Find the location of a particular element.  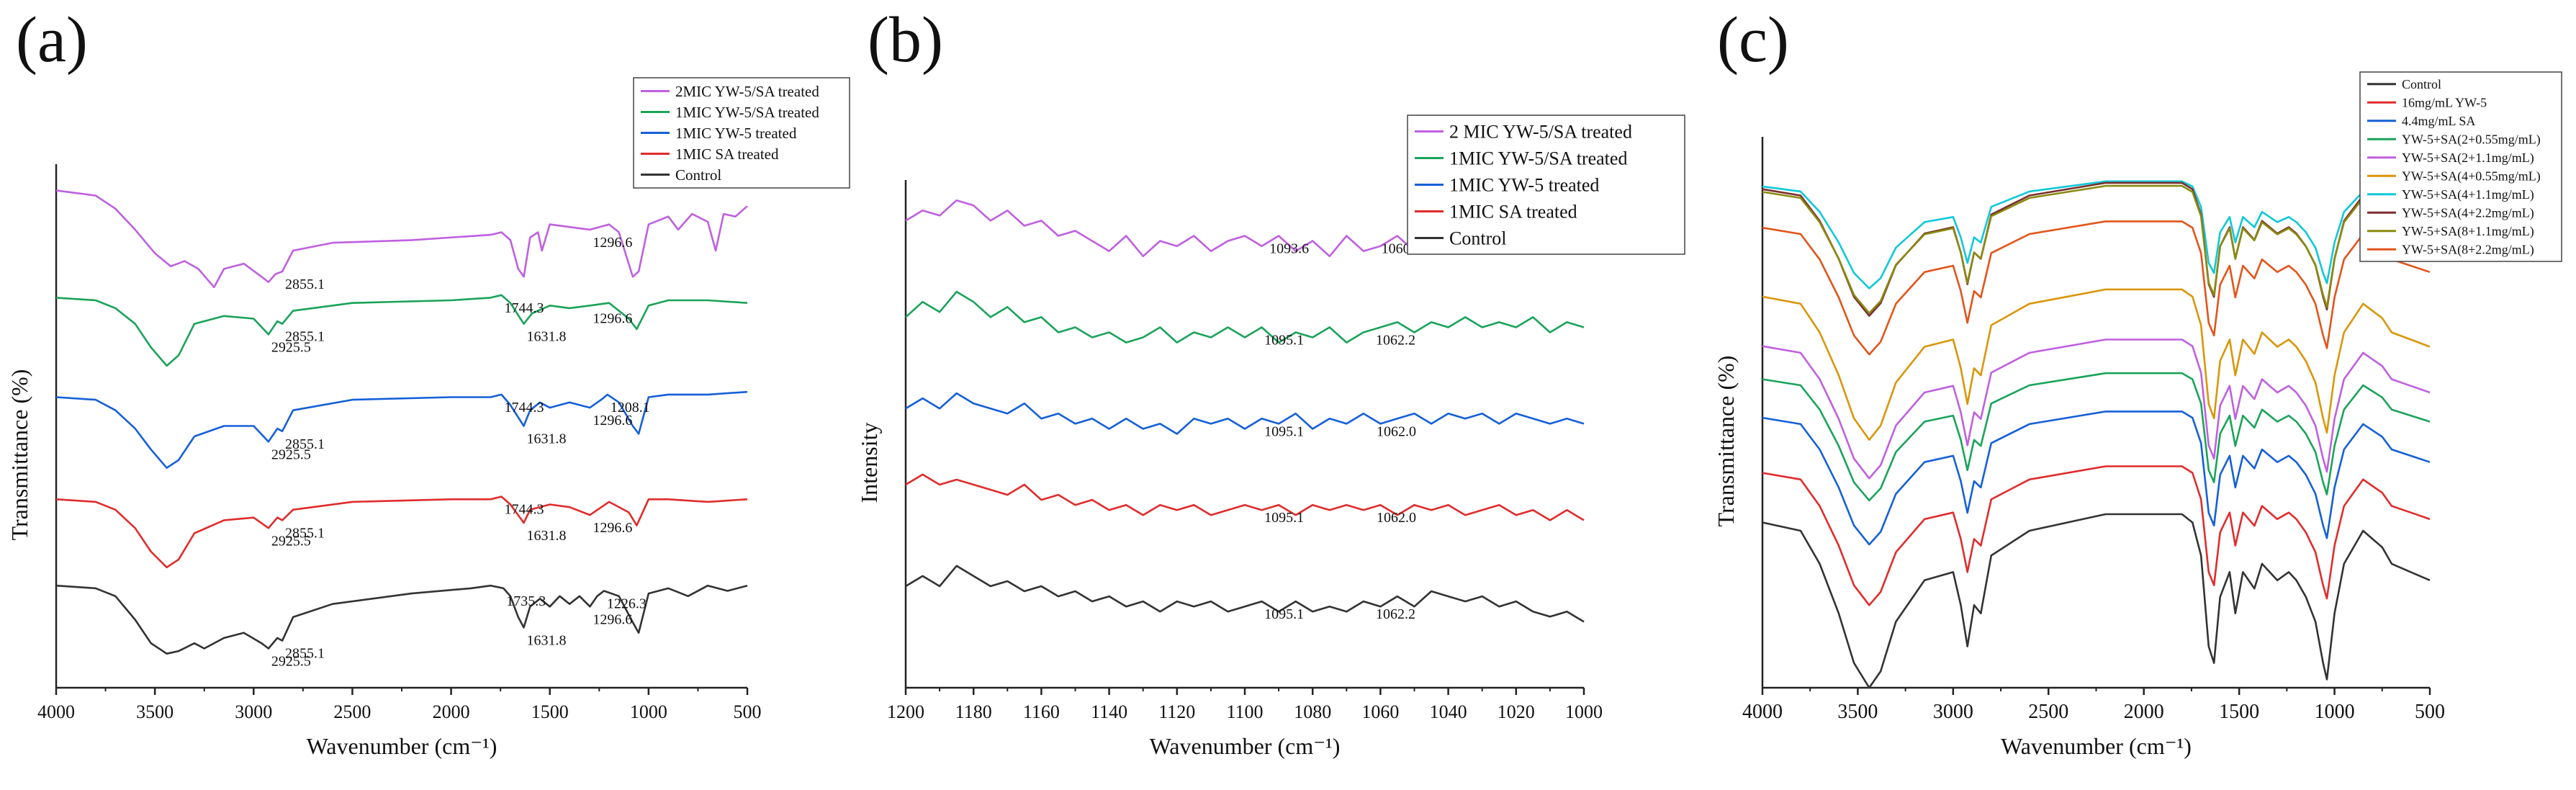

legend-entry-yw-5-sa-8-2-2mg-ml: YW-5+SA(8+2.2mg/mL) is located at coordinates (2468, 251).